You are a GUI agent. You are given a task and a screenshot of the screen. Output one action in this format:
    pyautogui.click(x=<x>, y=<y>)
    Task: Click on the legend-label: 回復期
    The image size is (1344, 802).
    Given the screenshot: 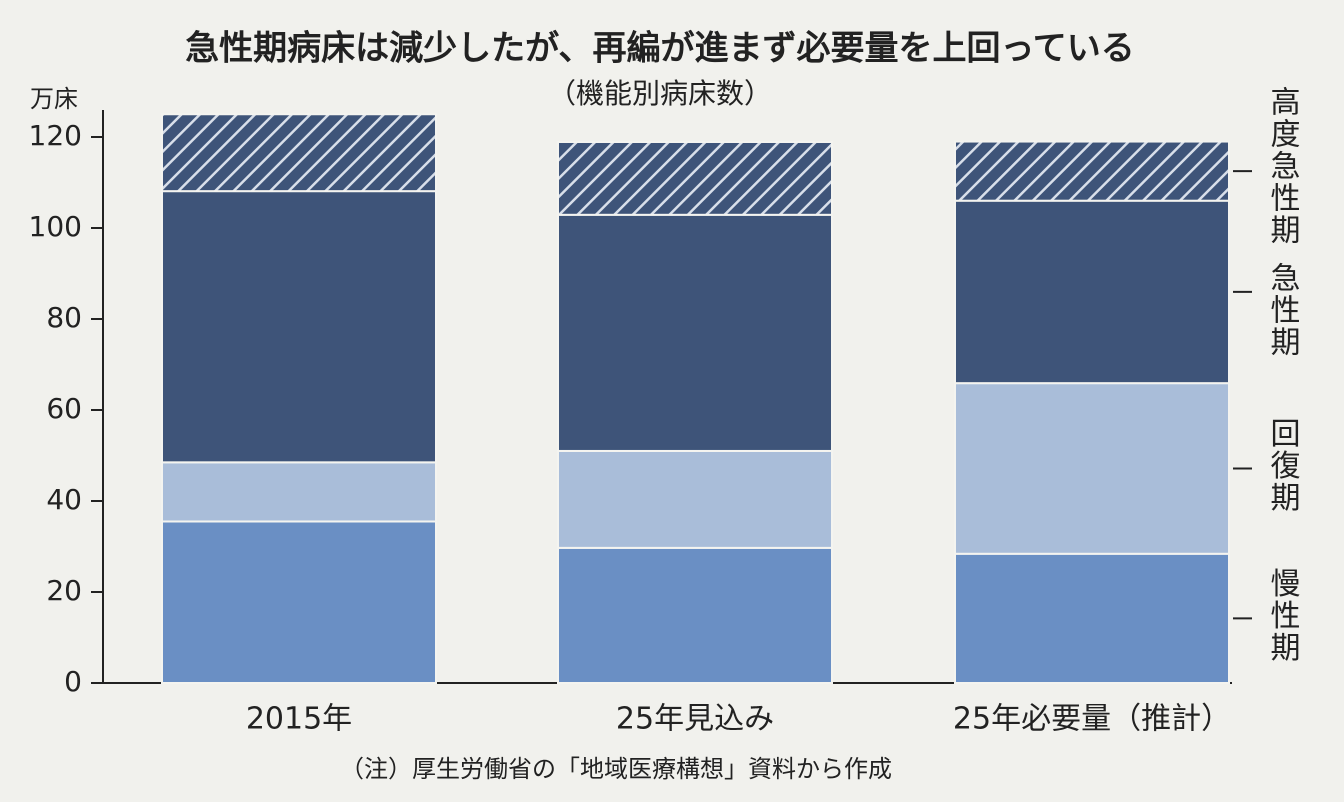 What is the action you would take?
    pyautogui.click(x=1283, y=465)
    